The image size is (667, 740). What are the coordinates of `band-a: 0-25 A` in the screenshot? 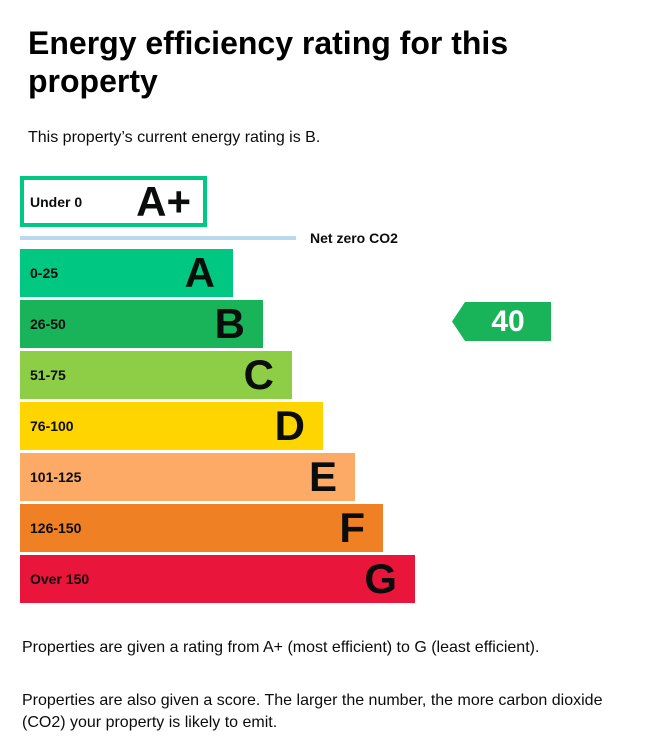 It's located at (126, 273).